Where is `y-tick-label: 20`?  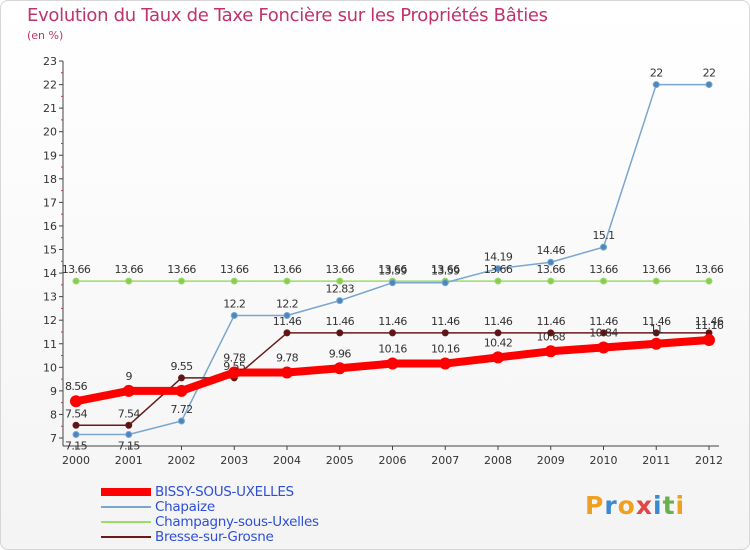 y-tick-label: 20 is located at coordinates (50, 132).